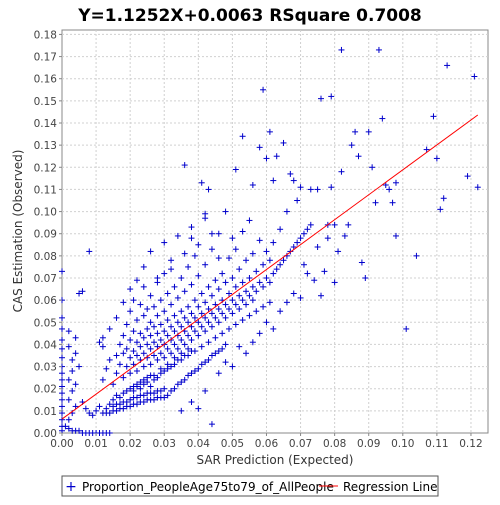 The width and height of the screenshot is (500, 505). Describe the element at coordinates (45, 213) in the screenshot. I see `y-tick-label: 0.10` at that location.